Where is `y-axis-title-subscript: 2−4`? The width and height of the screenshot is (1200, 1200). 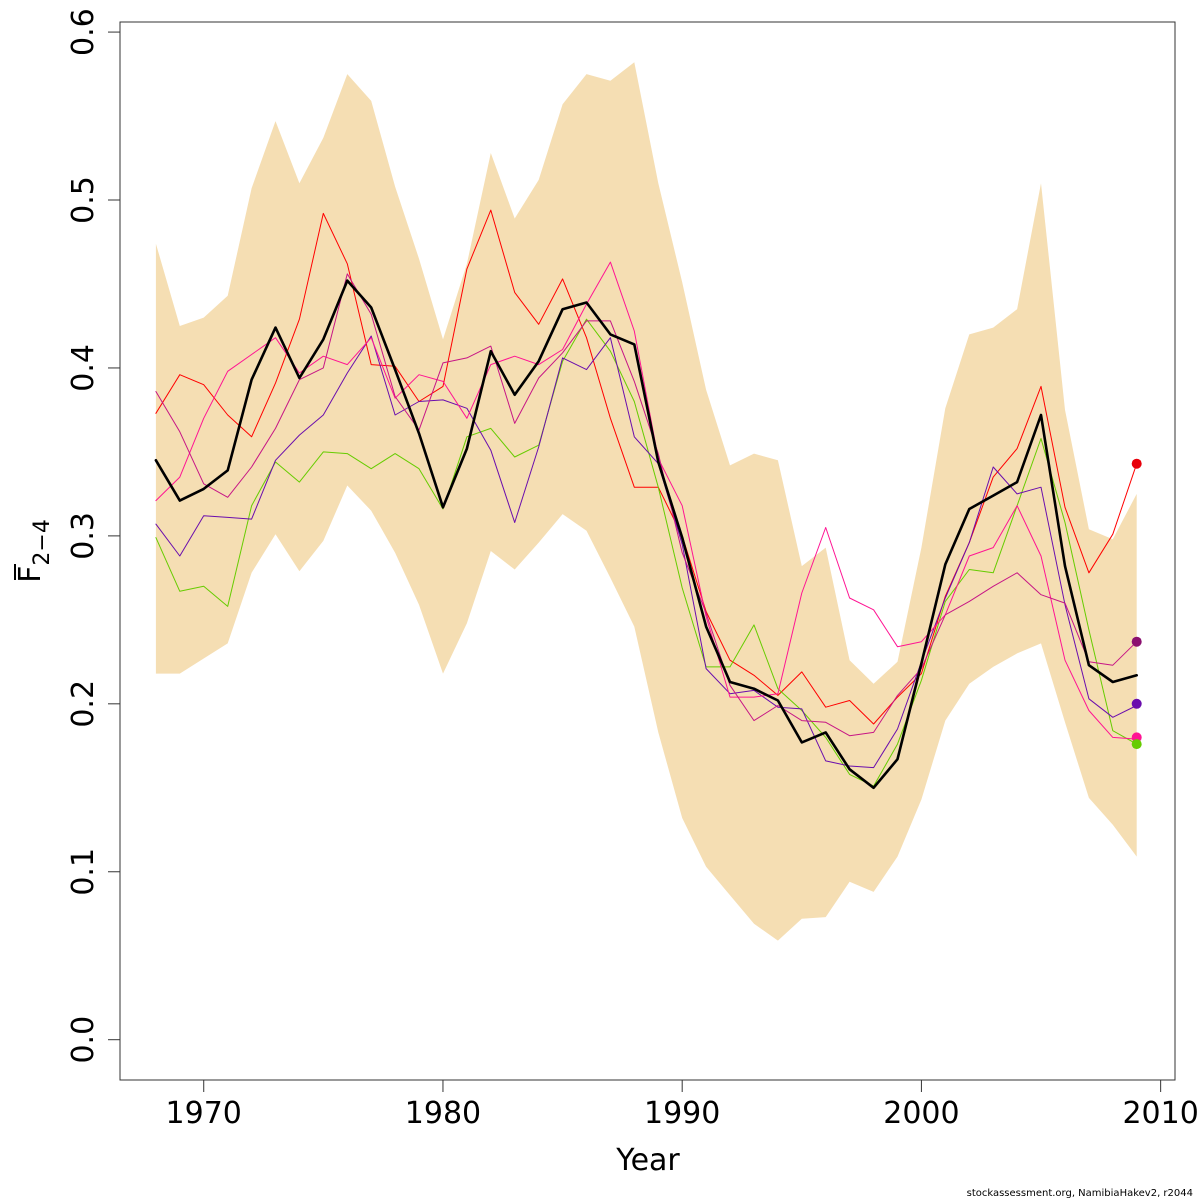
y-axis-title-subscript: 2−4 is located at coordinates (42, 542).